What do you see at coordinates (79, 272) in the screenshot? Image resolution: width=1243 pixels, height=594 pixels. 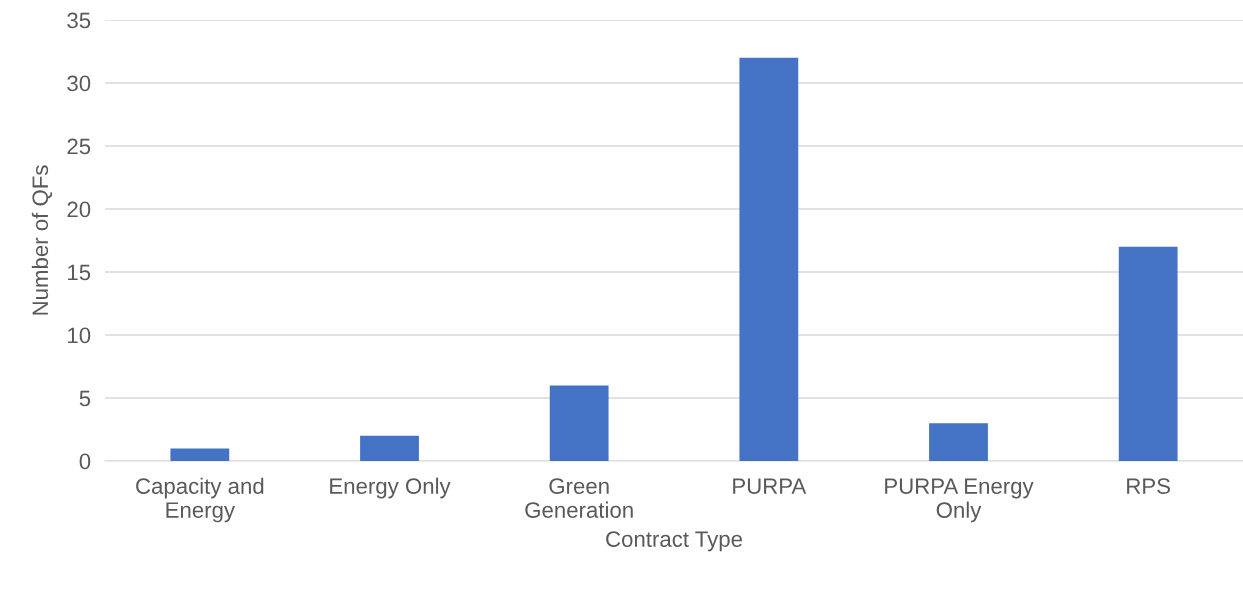 I see `y-tick-label: 15` at bounding box center [79, 272].